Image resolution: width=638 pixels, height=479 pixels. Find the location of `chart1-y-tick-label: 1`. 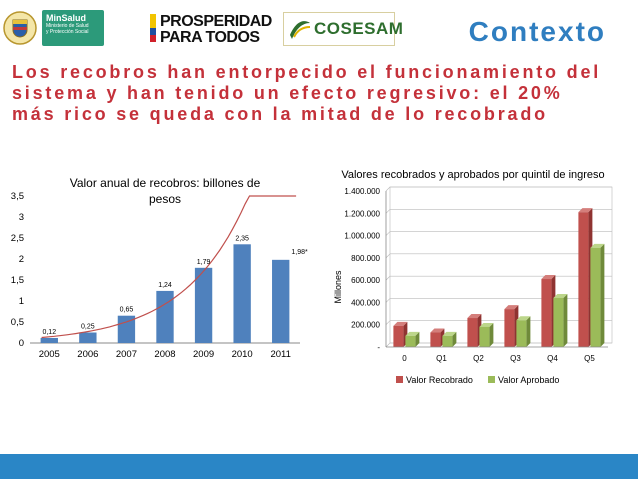

chart1-y-tick-label: 1 is located at coordinates (21, 301).